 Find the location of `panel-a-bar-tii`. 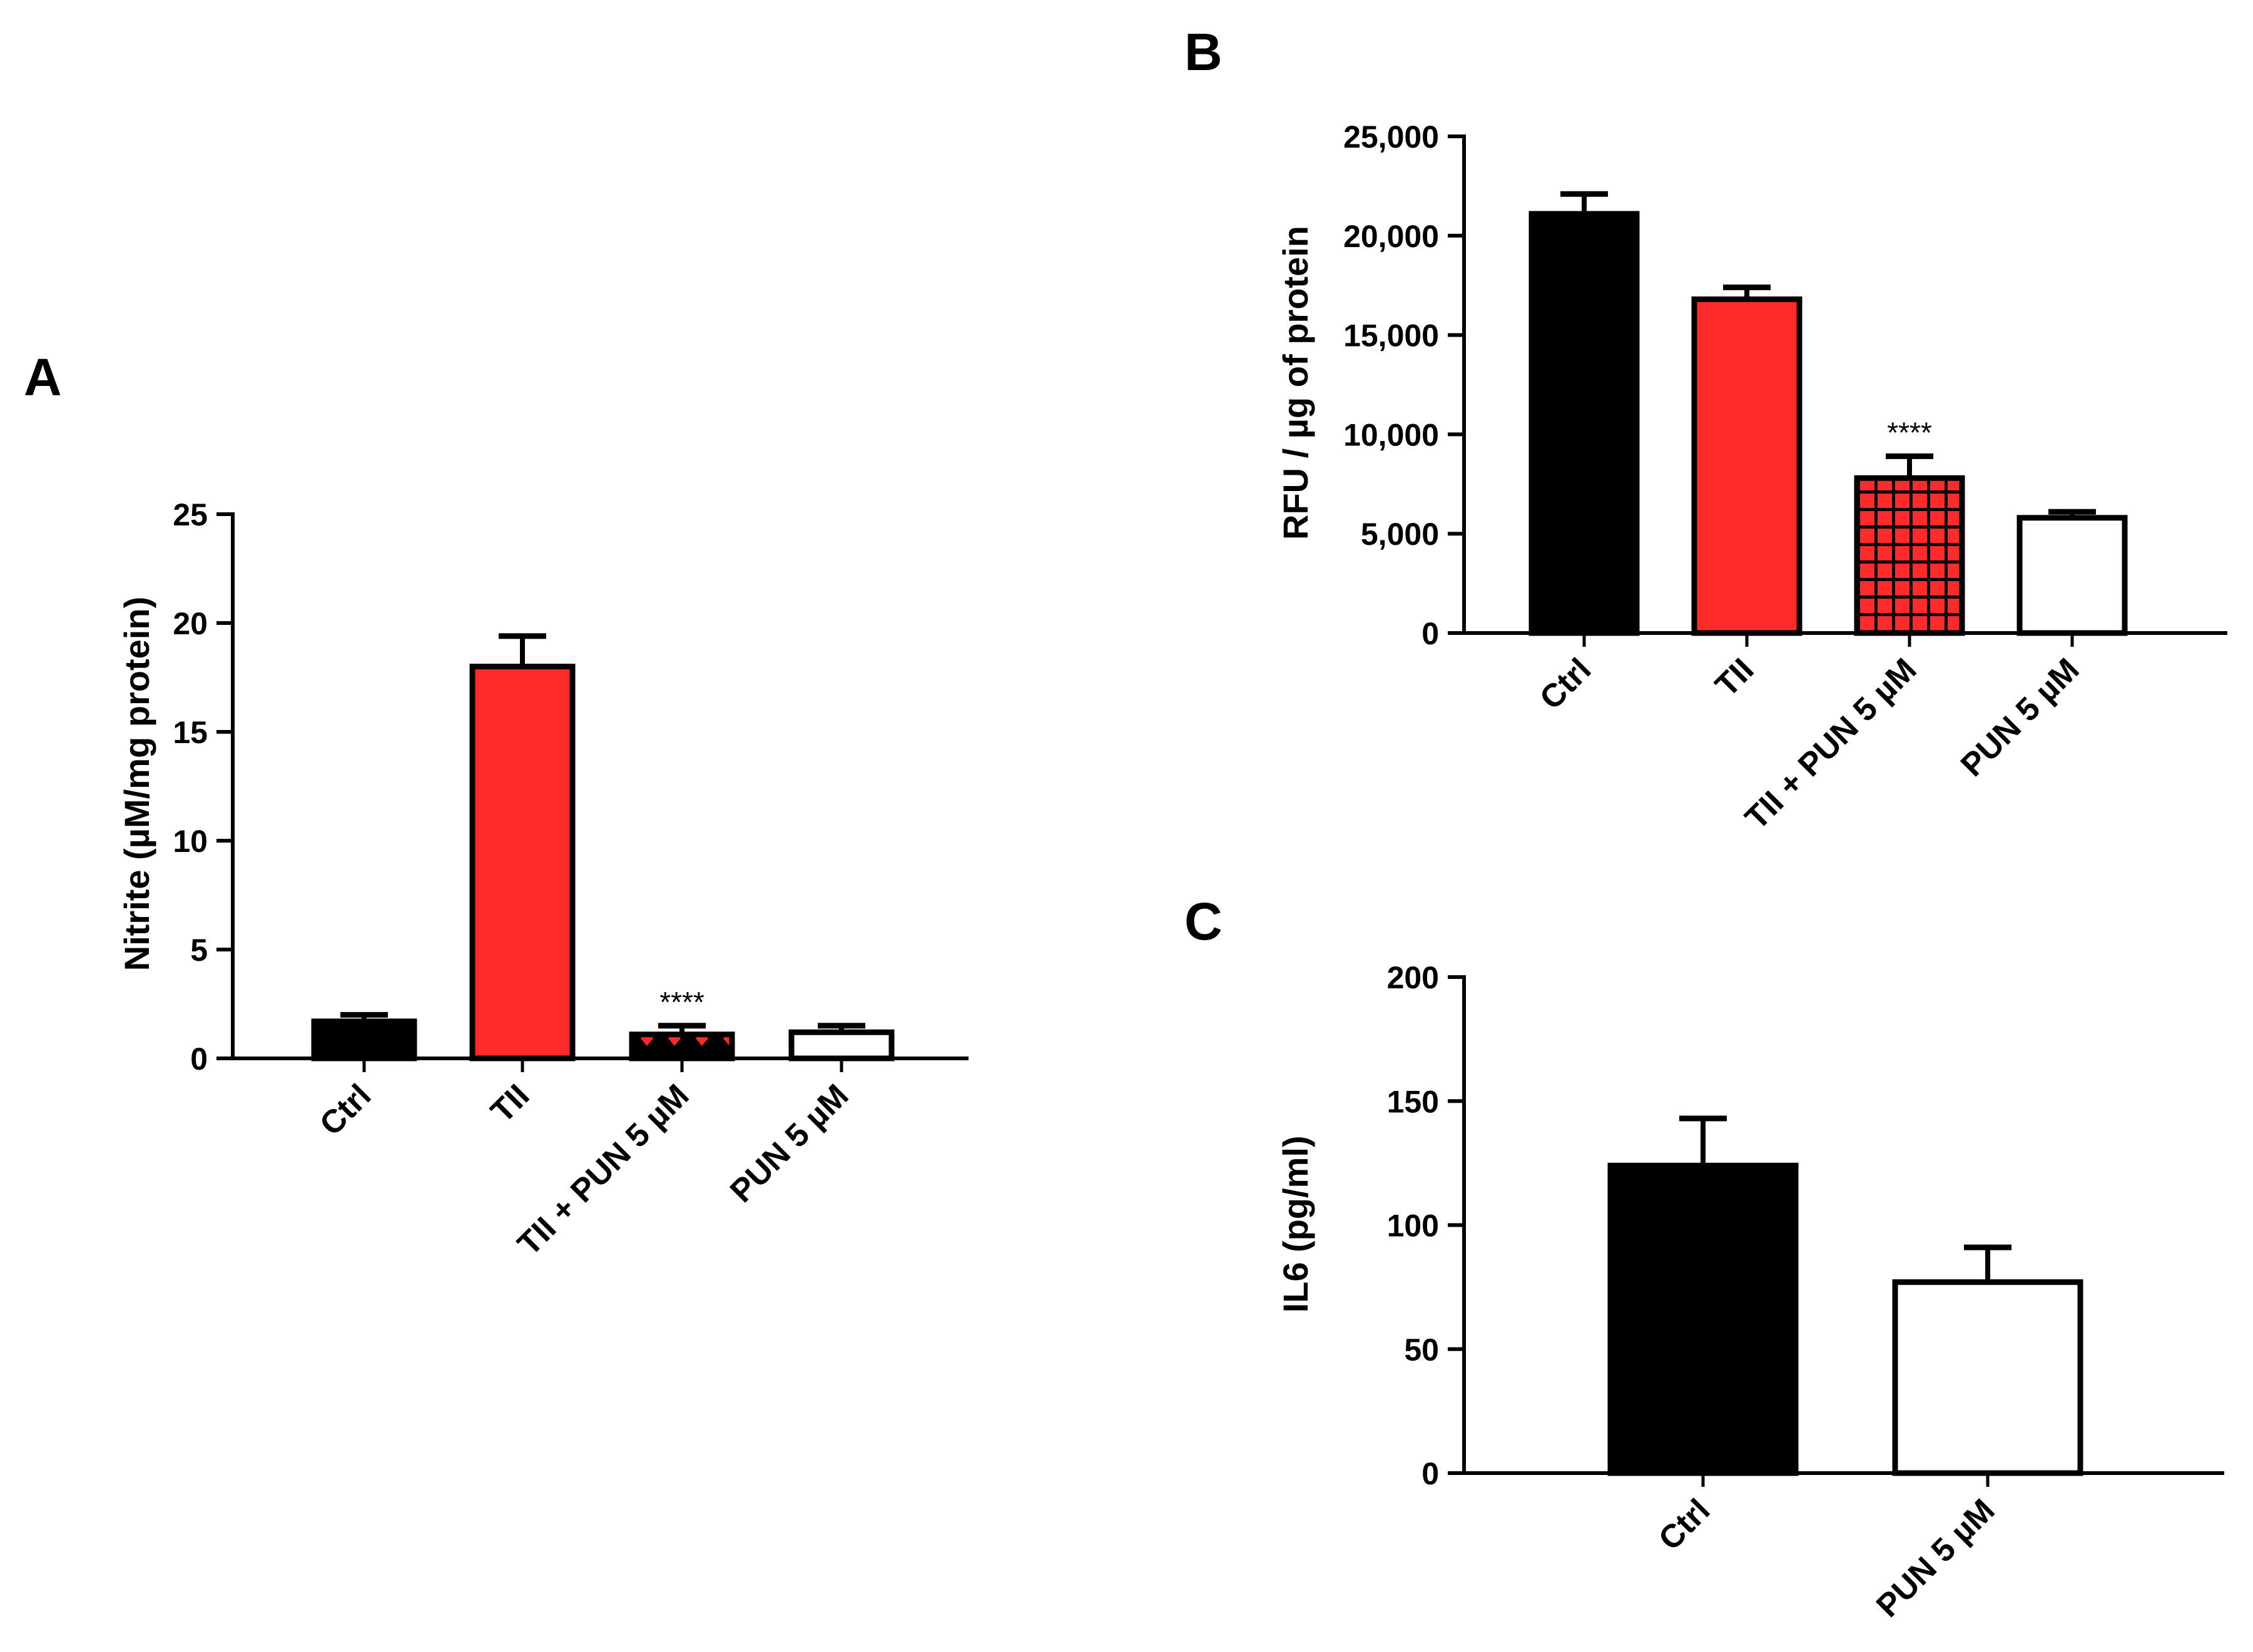

panel-a-bar-tii is located at coordinates (522, 863).